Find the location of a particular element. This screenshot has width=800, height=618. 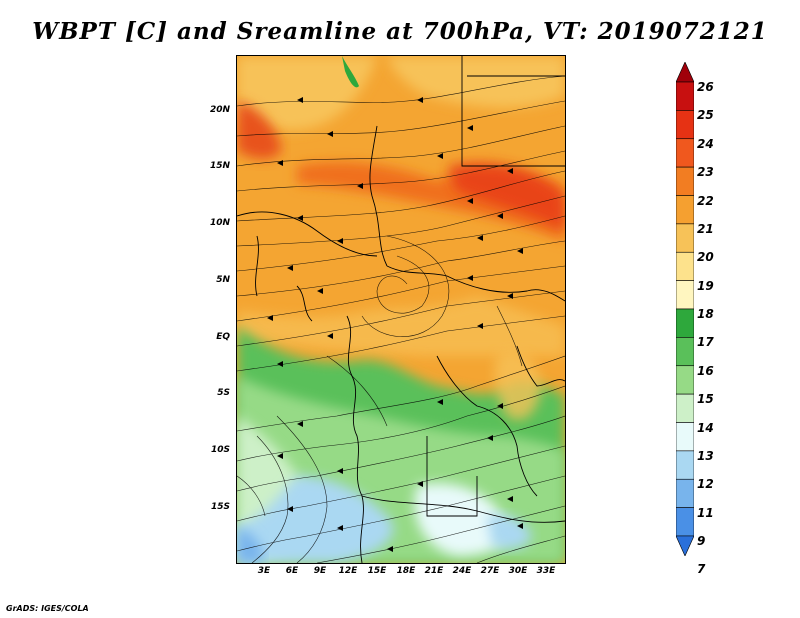

colorbar-label: 21 is located at coordinates (705, 228).